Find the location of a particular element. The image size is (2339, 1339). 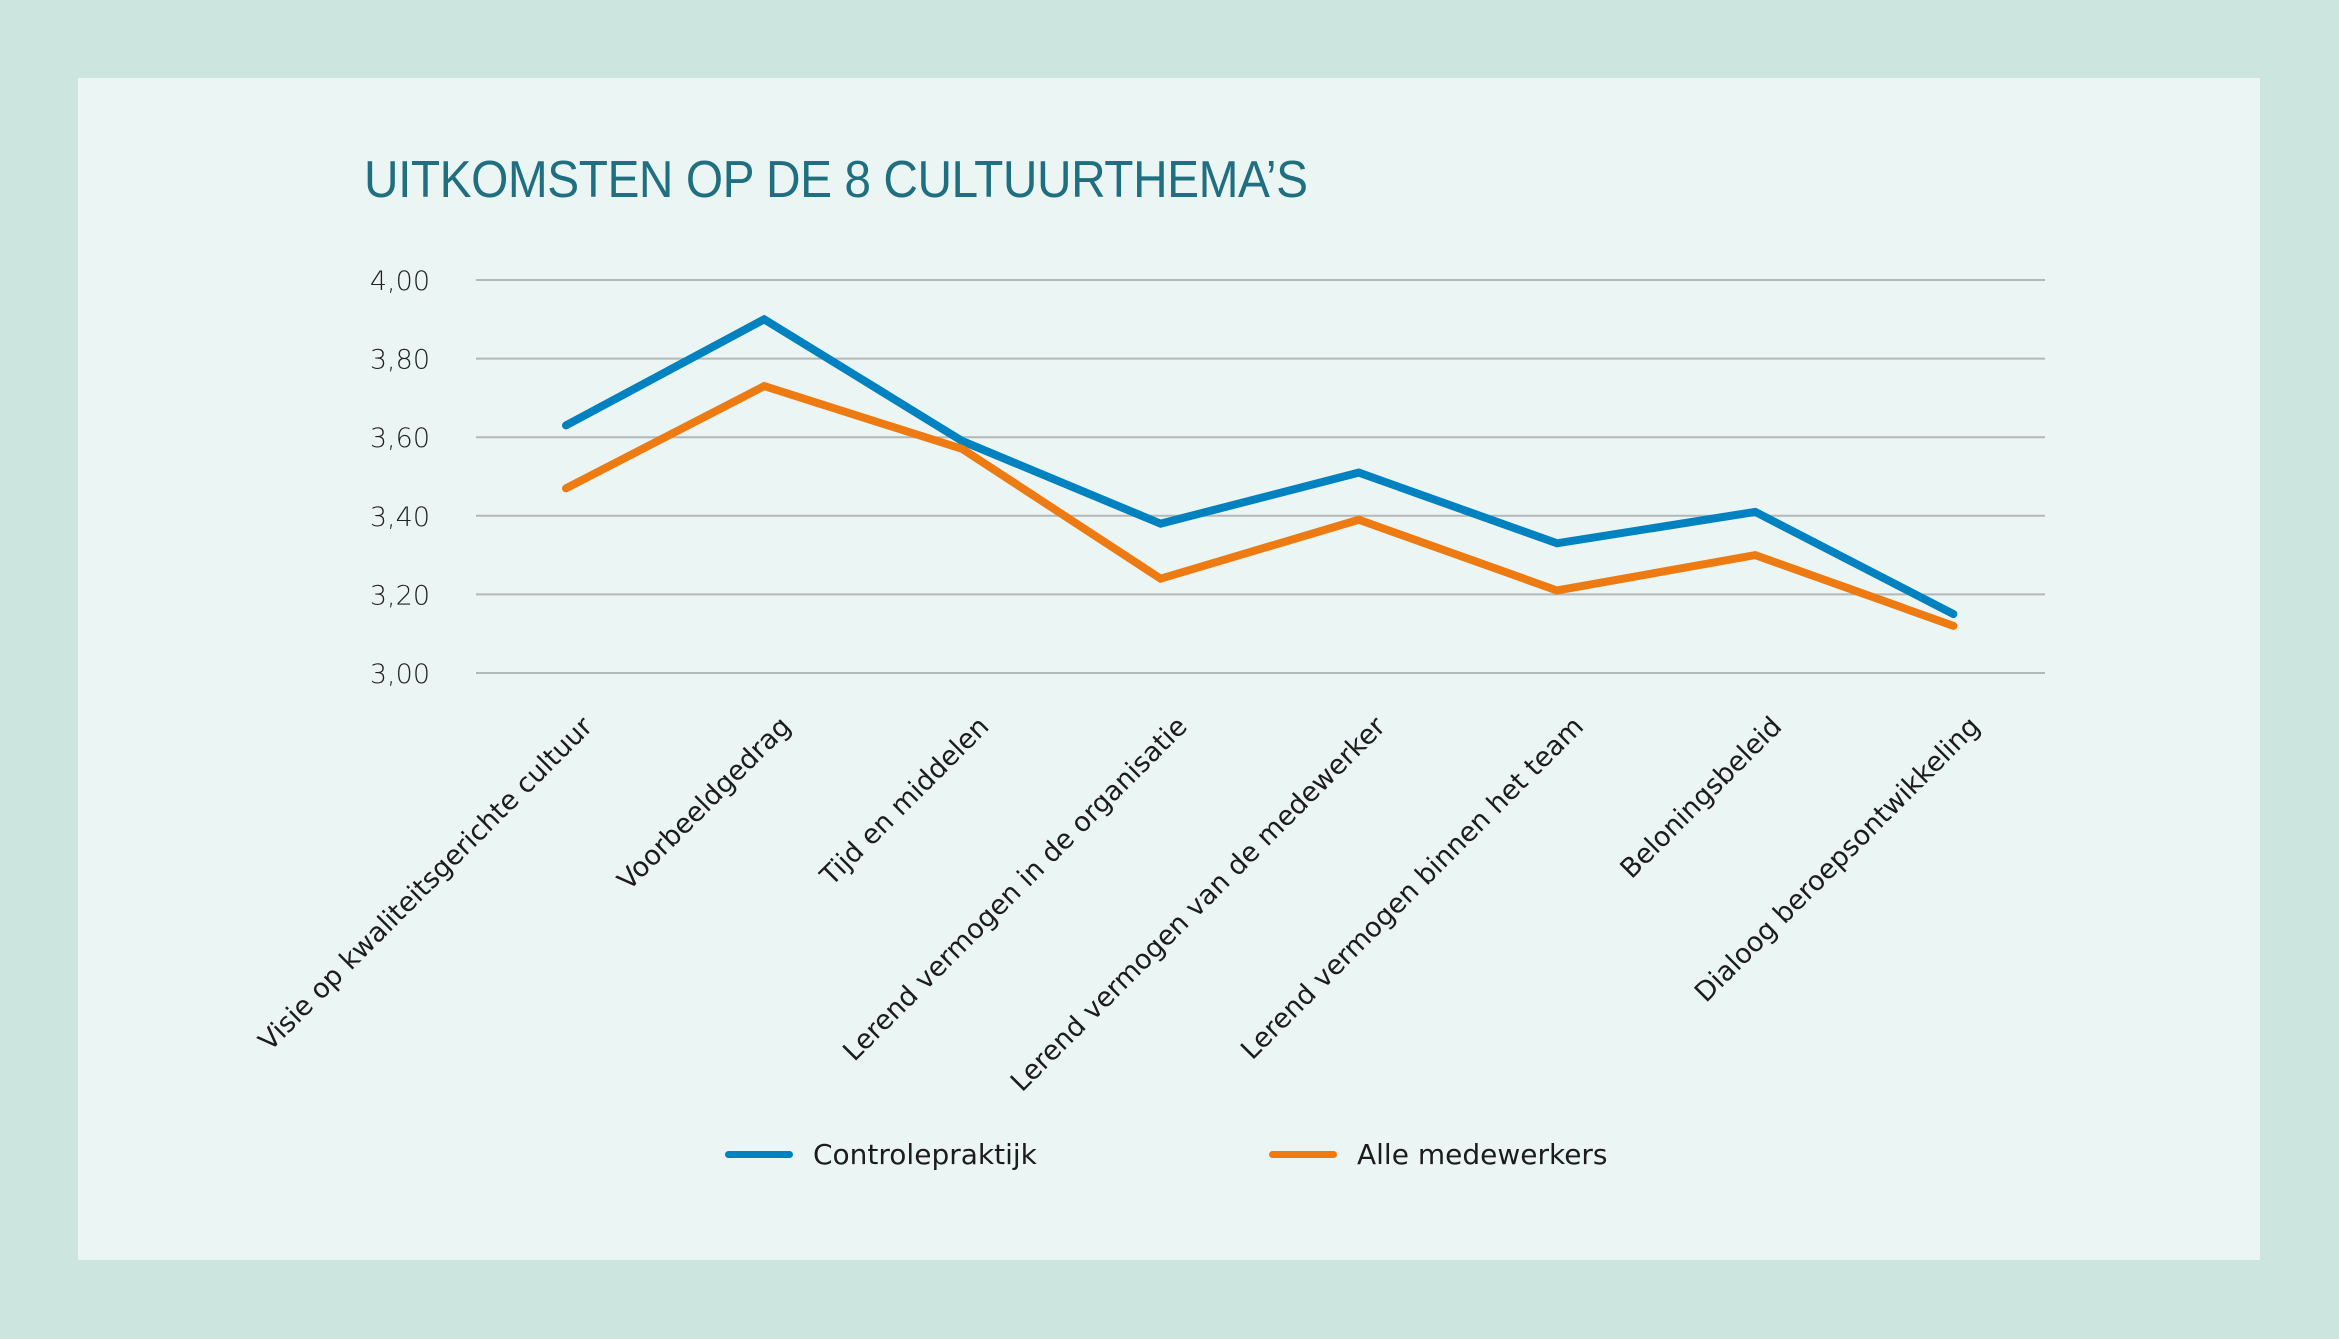

series-line-controlepraktijk is located at coordinates (1260, 466).